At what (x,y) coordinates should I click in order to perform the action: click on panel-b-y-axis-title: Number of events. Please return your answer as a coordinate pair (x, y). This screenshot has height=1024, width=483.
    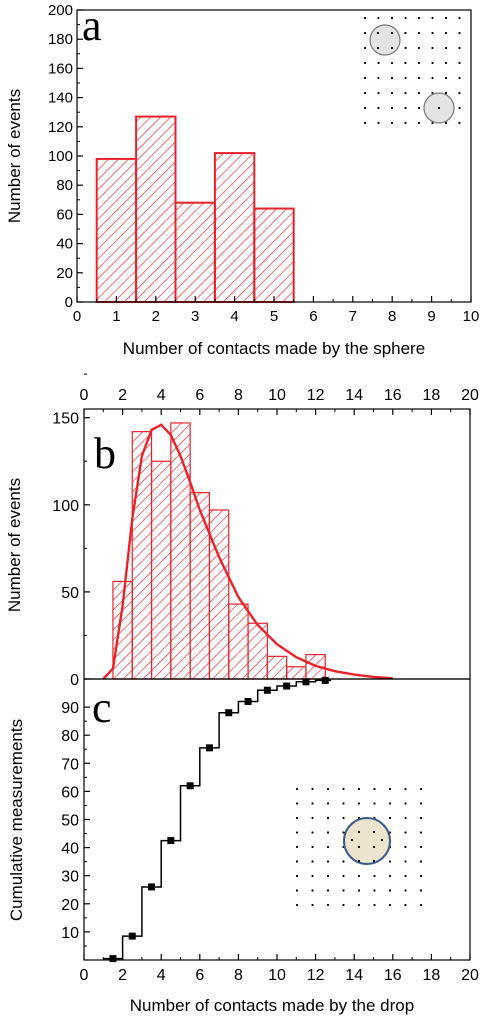
    Looking at the image, I should click on (14, 545).